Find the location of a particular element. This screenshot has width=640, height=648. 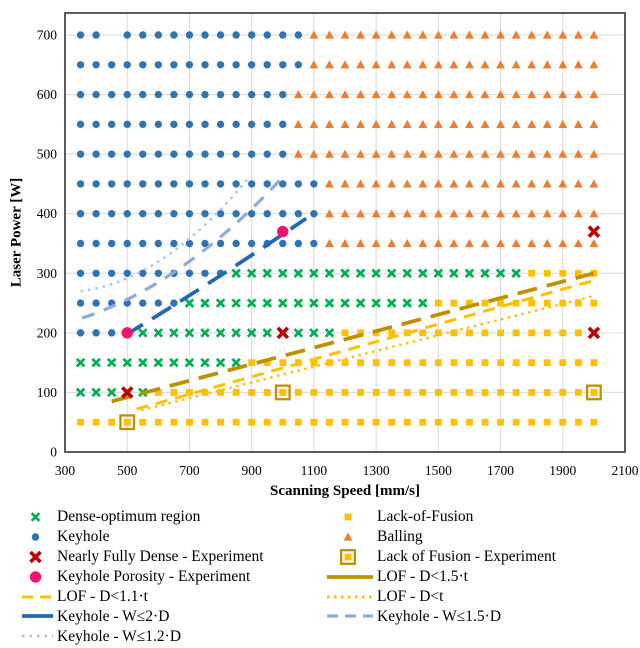

boundary-line-kh_w_le_15d is located at coordinates (184, 246).